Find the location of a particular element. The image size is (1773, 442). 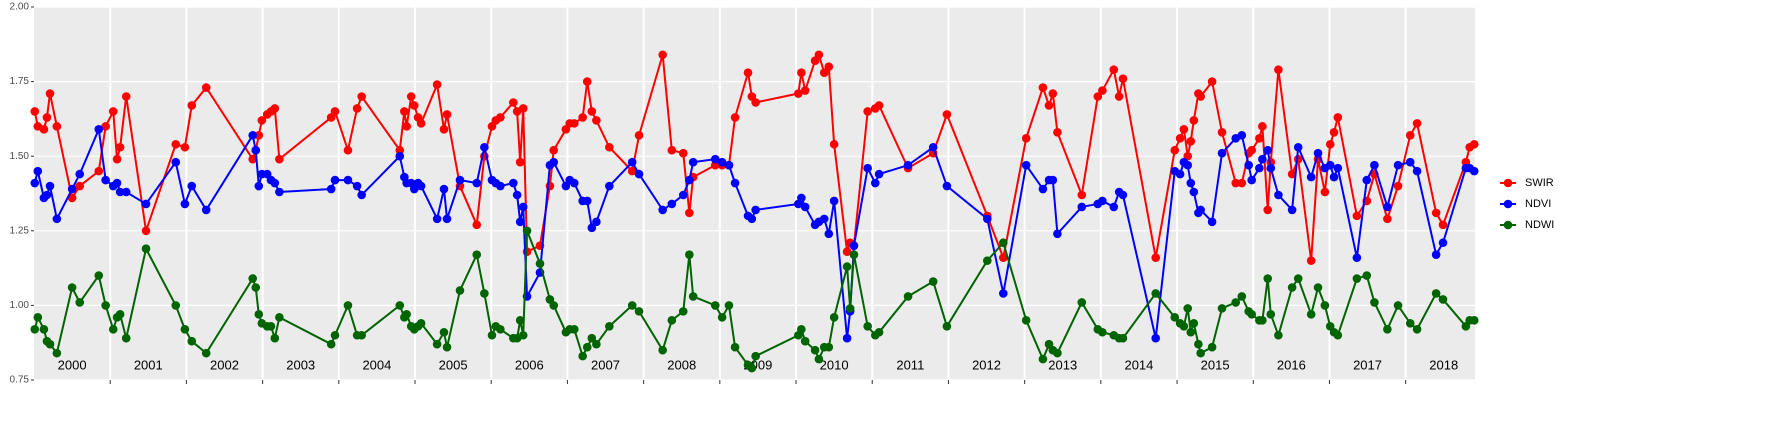

legend-label: NDVI is located at coordinates (1538, 204).